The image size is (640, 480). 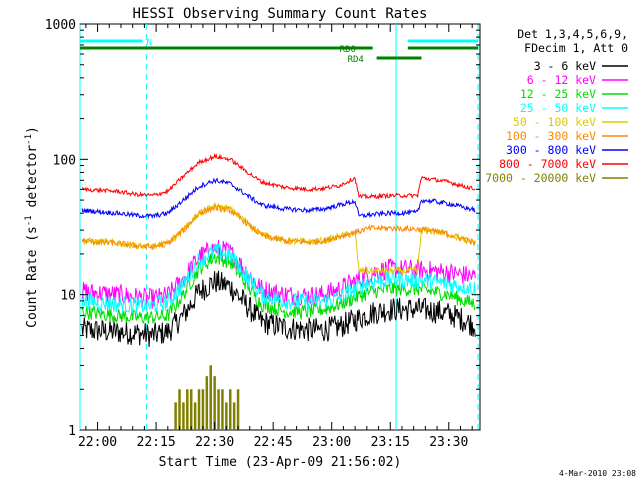 I want to click on footer-date: 4-Mar-2010 23:08, so click(x=597, y=473).